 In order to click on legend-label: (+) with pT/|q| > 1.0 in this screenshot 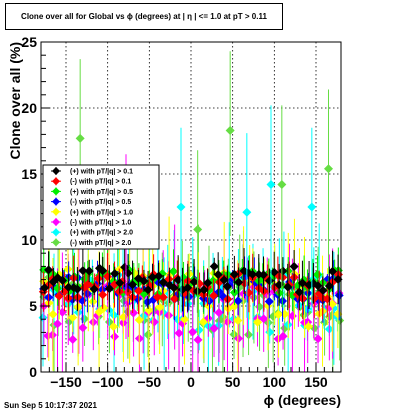, I will do `click(101, 212)`.